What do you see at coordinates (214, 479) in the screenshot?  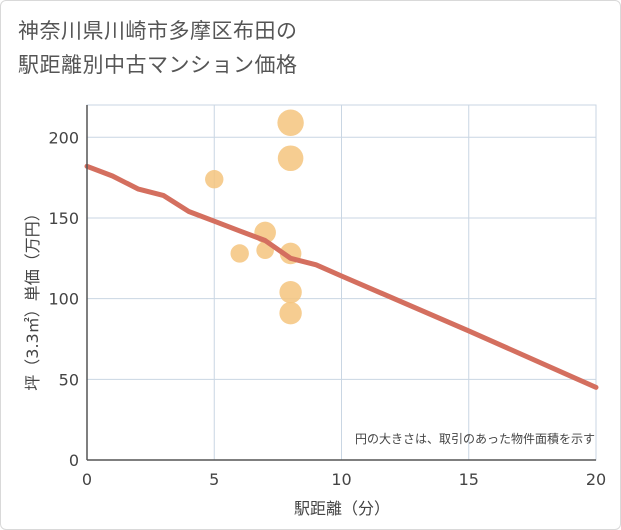 I see `x-tick-label: 5` at bounding box center [214, 479].